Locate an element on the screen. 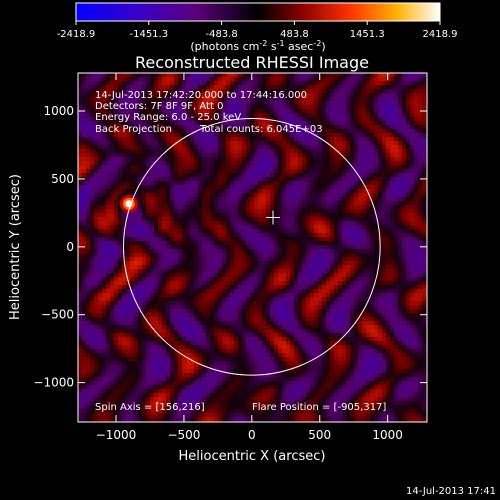  annotation-algorithm: Back Projection is located at coordinates (133, 129).